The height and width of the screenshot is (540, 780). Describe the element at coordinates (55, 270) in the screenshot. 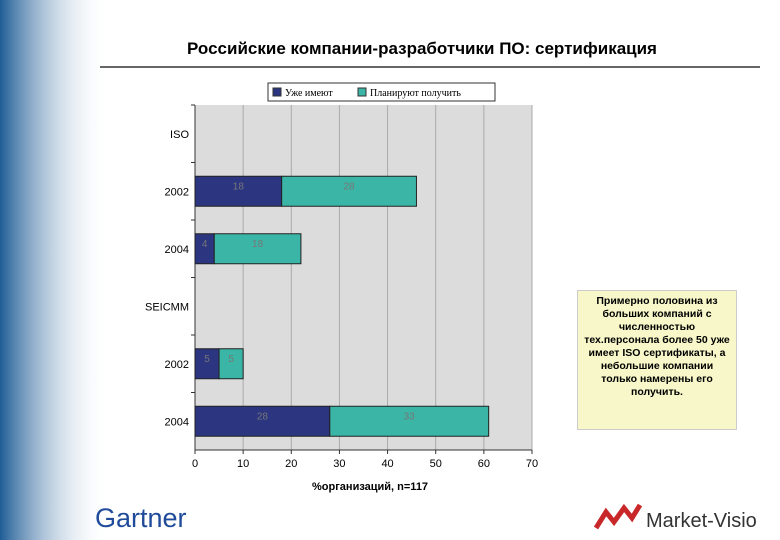

I see `decor` at that location.